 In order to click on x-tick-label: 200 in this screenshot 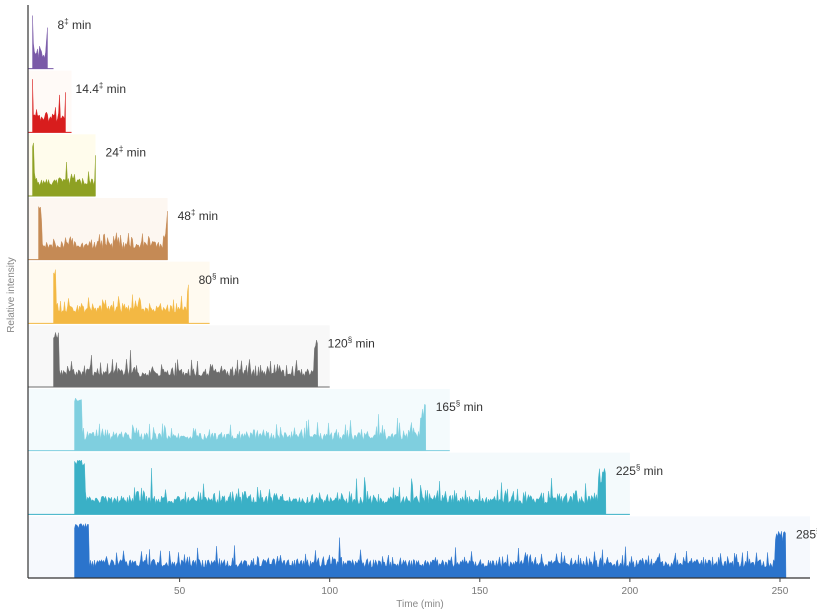, I will do `click(630, 591)`.